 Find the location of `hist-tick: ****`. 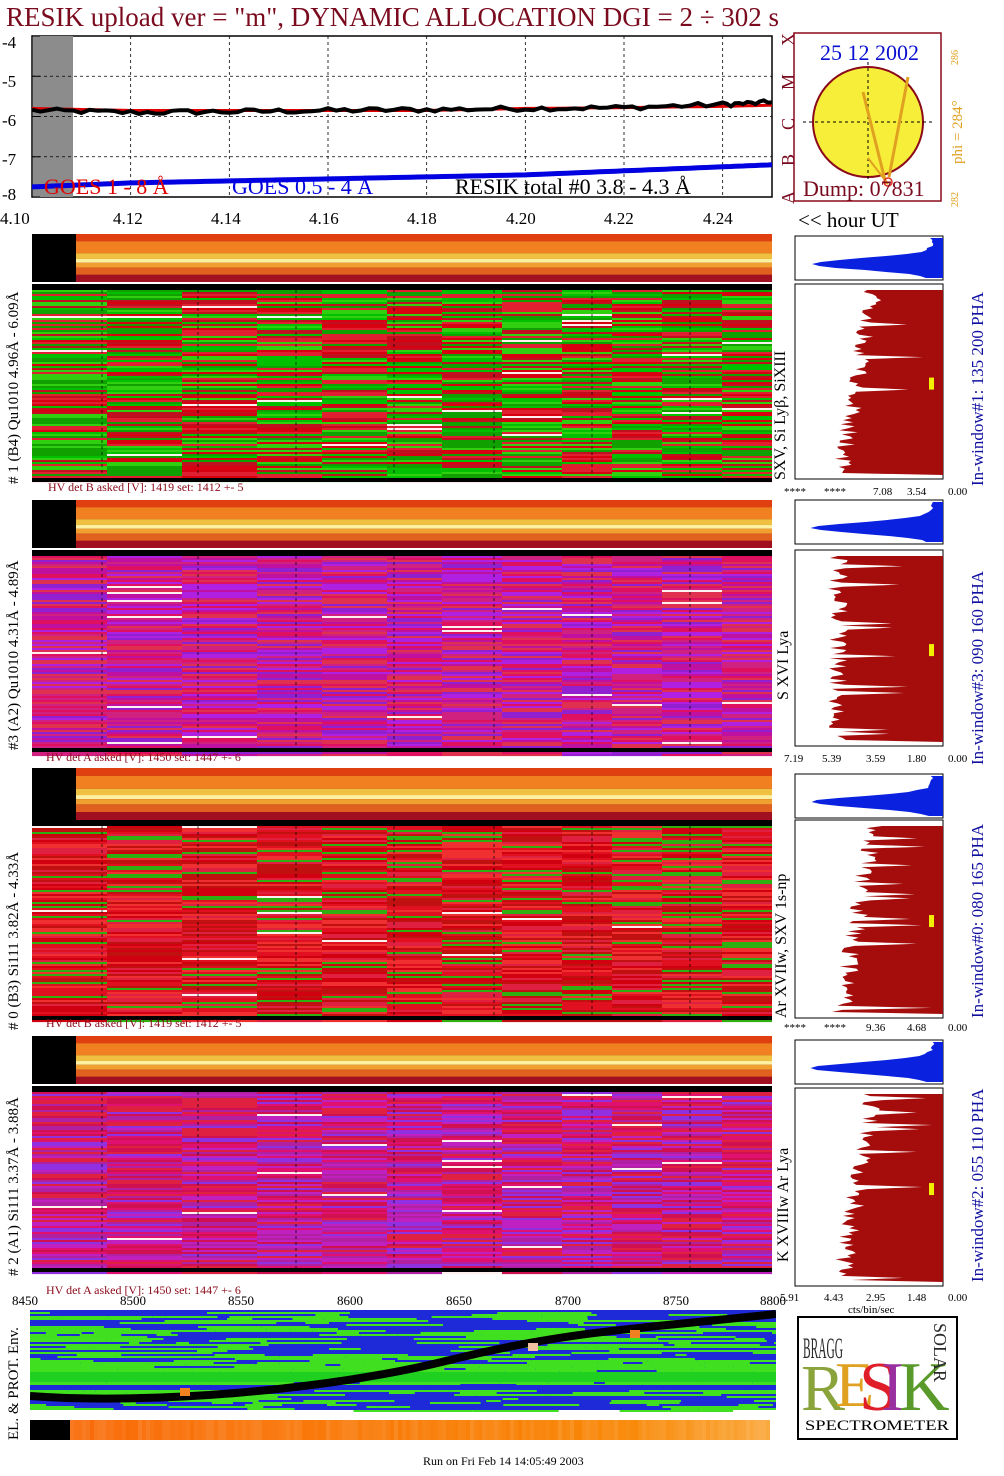

hist-tick: **** is located at coordinates (835, 492).